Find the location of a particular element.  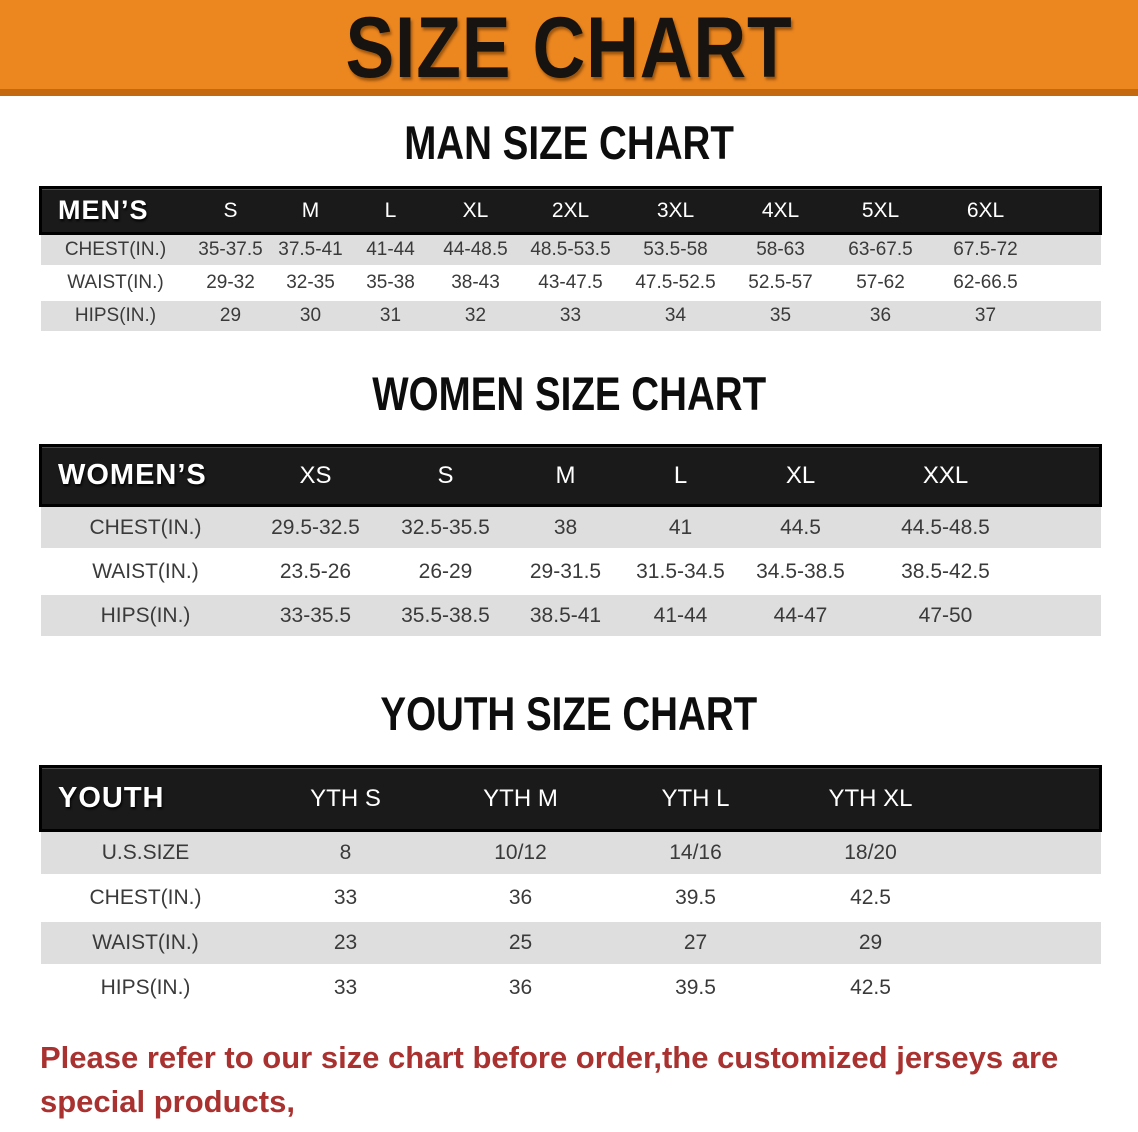

size-value: 63-67.5 is located at coordinates (880, 250).